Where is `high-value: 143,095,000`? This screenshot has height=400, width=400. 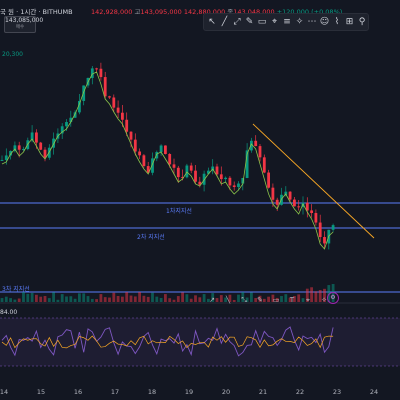
high-value: 143,095,000 is located at coordinates (161, 12).